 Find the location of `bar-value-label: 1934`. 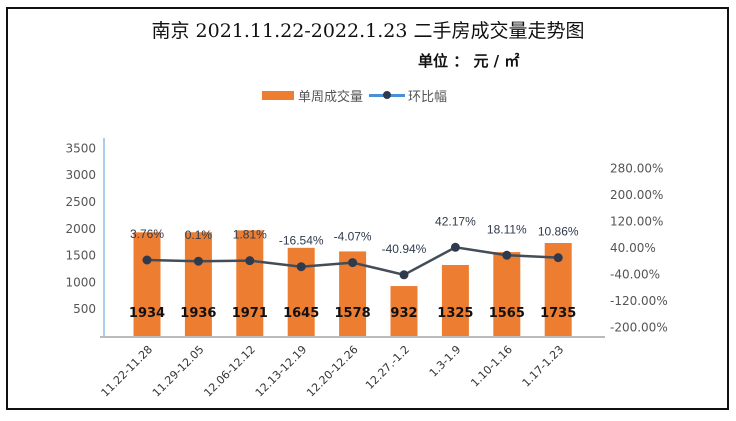

bar-value-label: 1934 is located at coordinates (147, 313).